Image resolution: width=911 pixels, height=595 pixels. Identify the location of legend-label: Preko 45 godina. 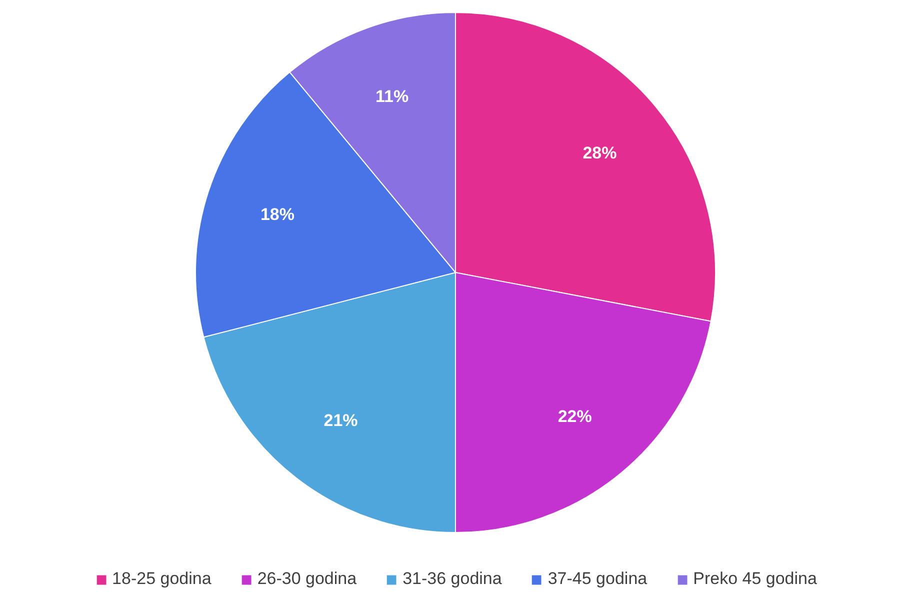
(755, 579).